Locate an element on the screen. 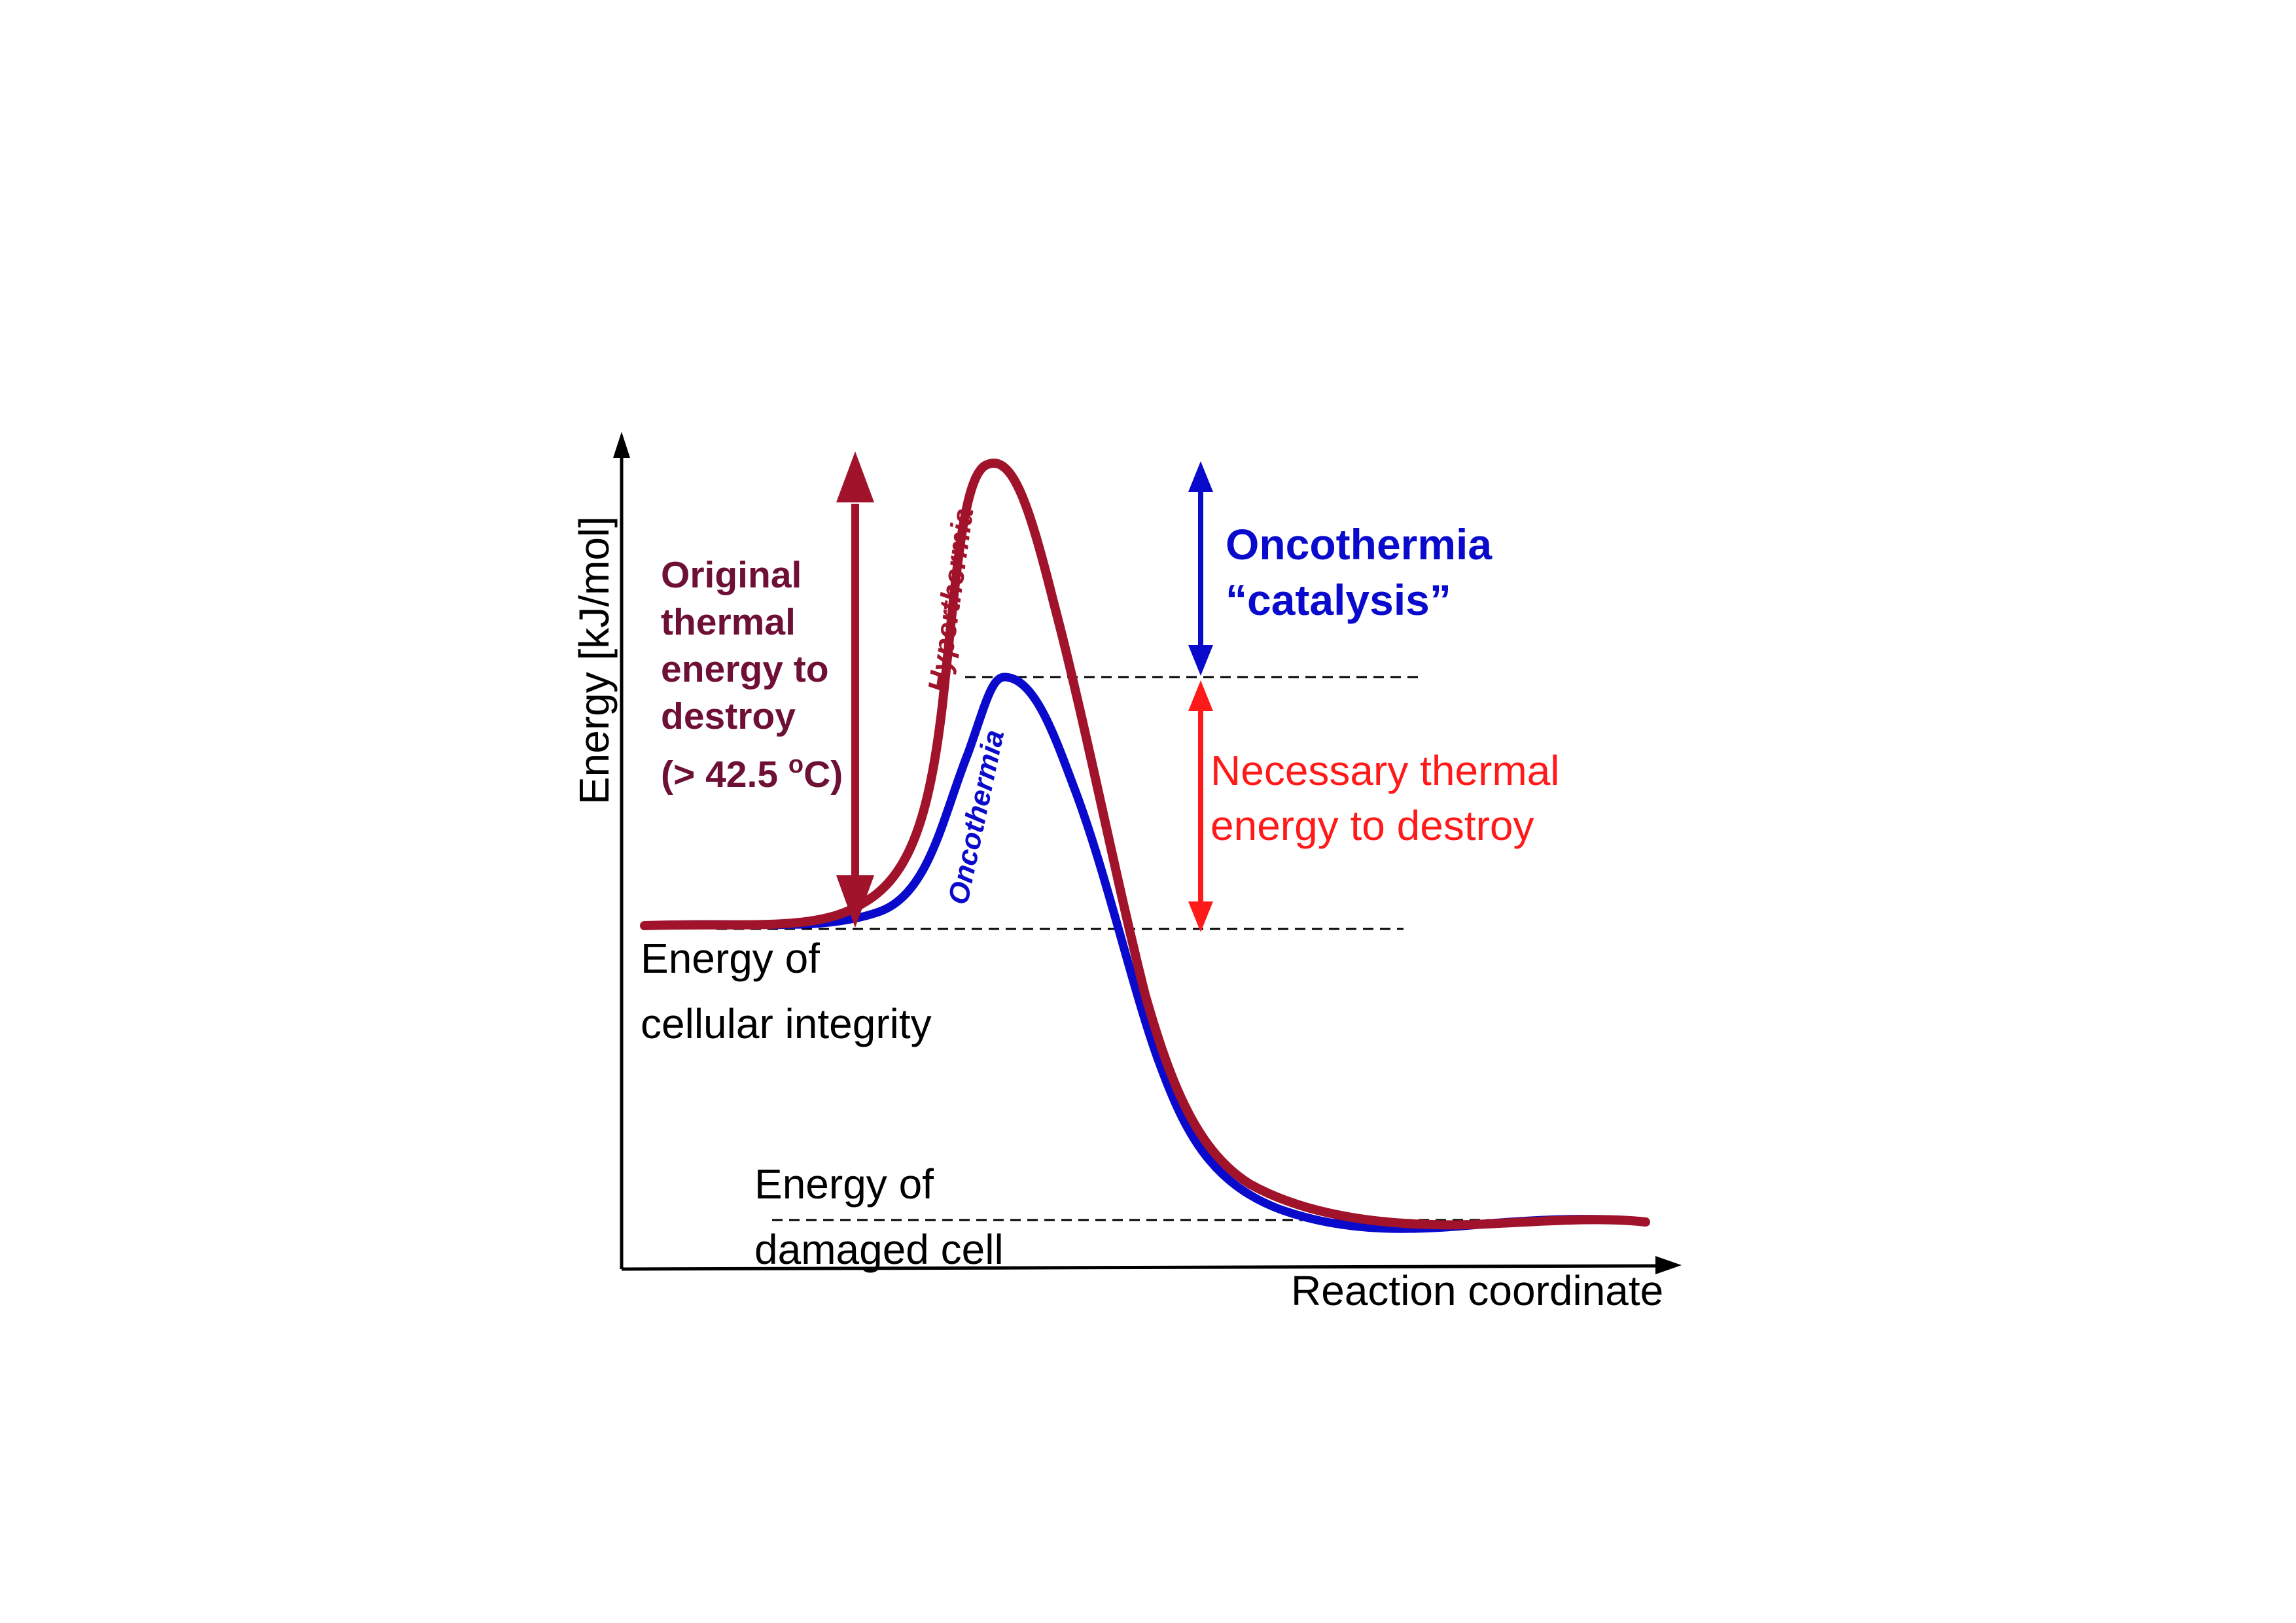 The height and width of the screenshot is (1623, 2296). original-energy-line3: energy to is located at coordinates (745, 669).